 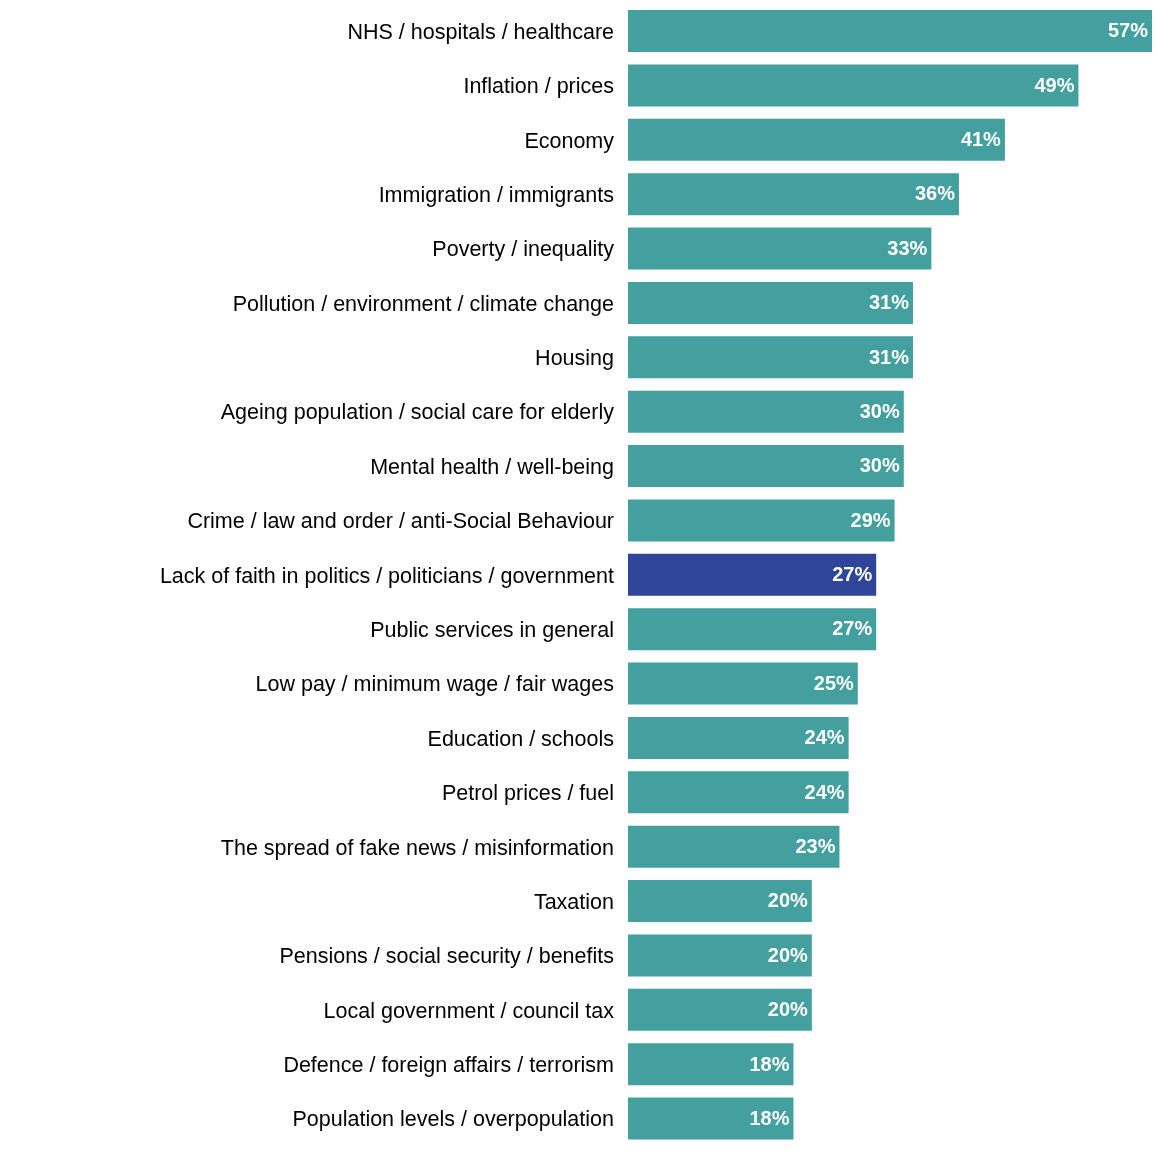 What do you see at coordinates (434, 684) in the screenshot?
I see `y-tick-label: Low pay / minimum wage / fair wages` at bounding box center [434, 684].